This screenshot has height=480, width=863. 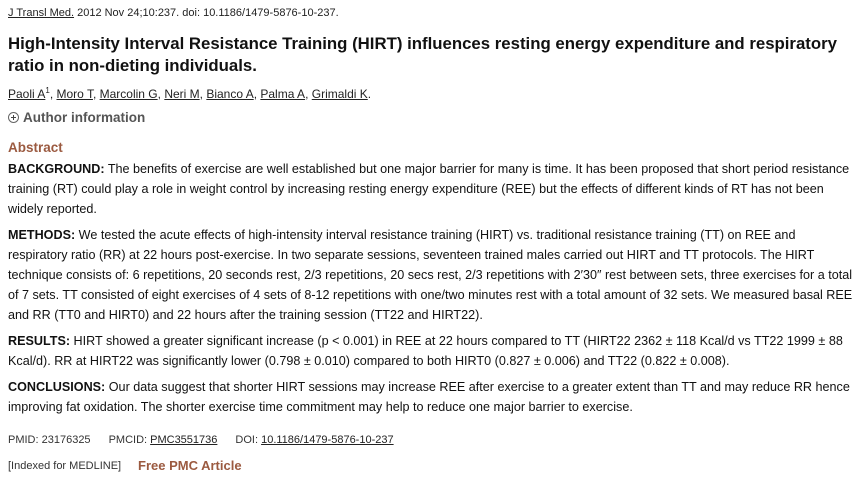 I want to click on author-affiliation-sup: 1, so click(x=47, y=90).